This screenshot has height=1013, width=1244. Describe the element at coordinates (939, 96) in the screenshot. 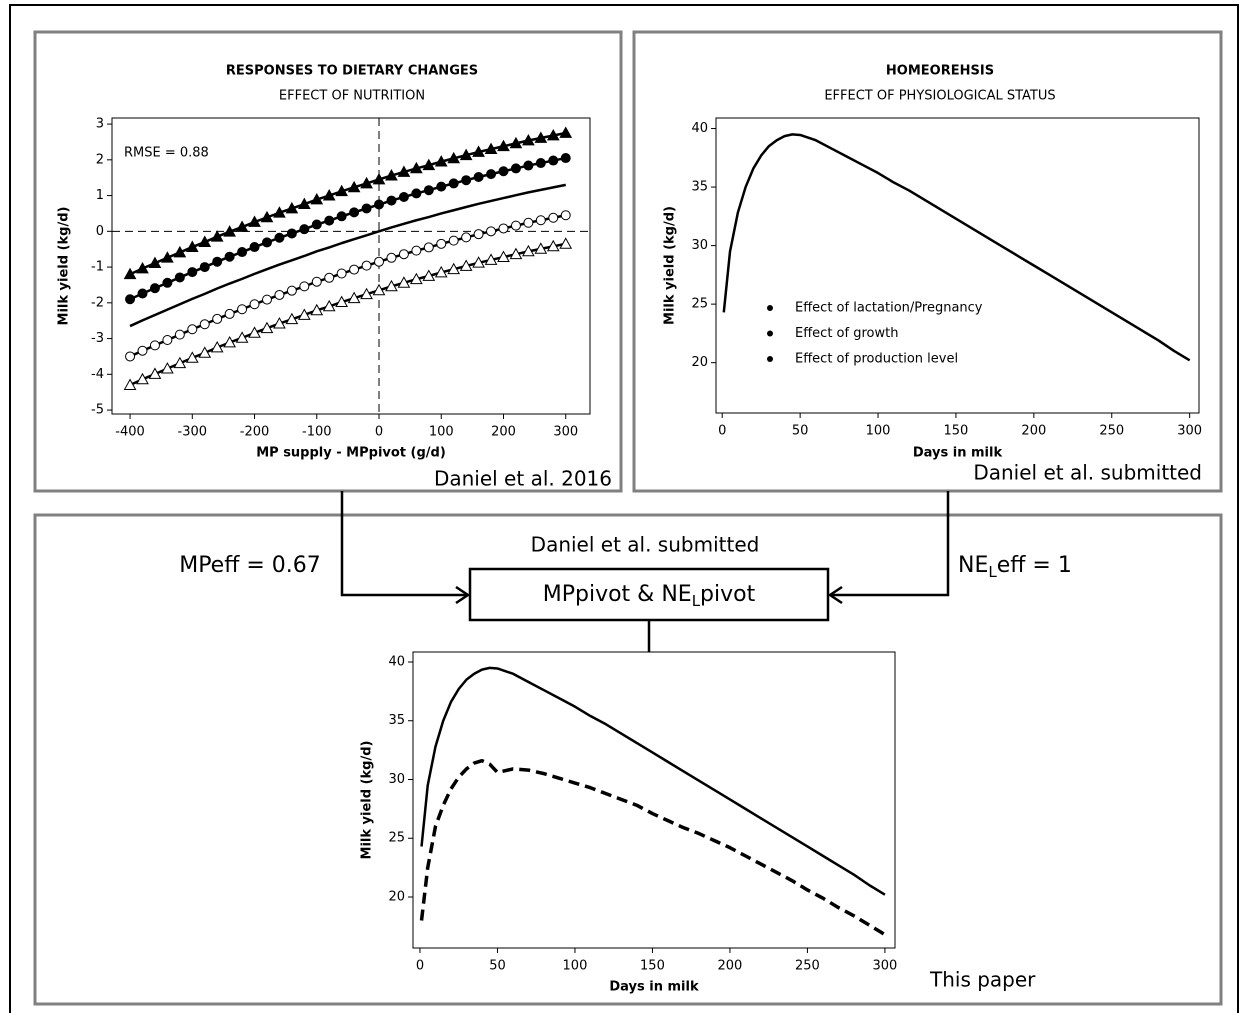

I see `chart-subtitle: EFFECT OF PHYSIOLOGICAL STATUS` at that location.